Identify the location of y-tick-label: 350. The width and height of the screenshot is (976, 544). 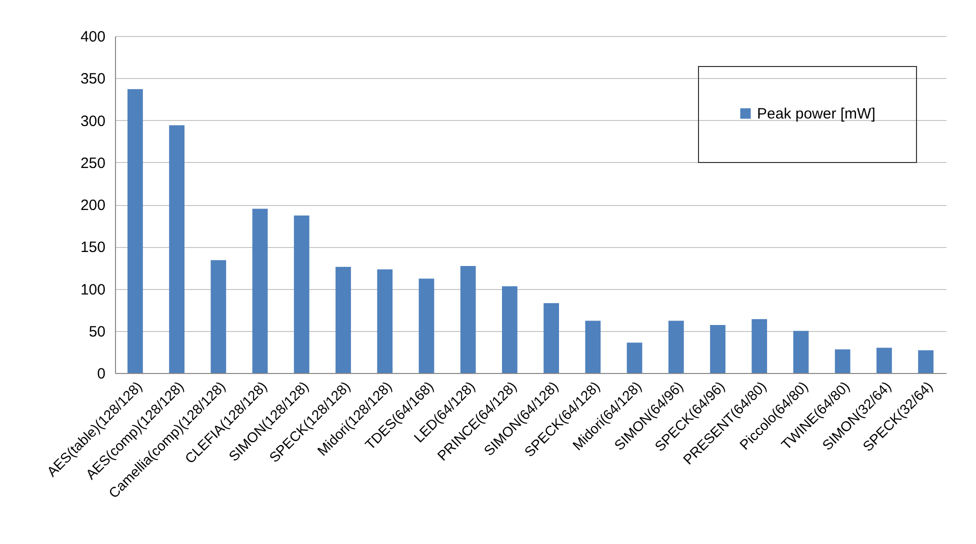
(93, 79).